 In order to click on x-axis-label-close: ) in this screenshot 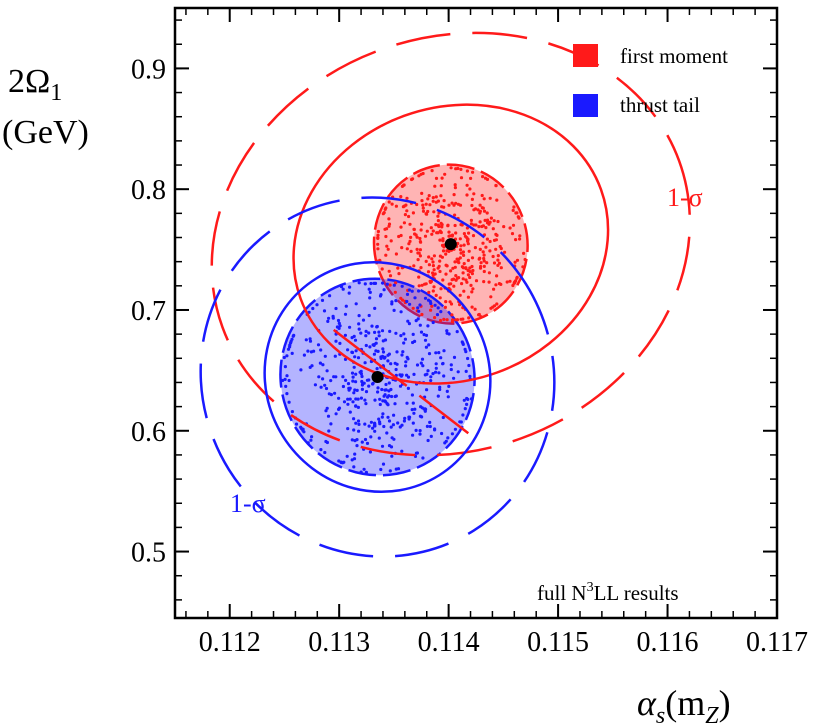, I will do `click(725, 703)`.